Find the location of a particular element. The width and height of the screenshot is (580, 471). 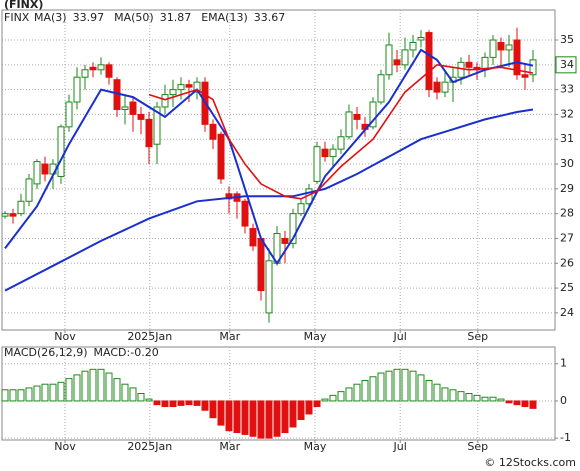

legend-value: 31.87 is located at coordinates (176, 17).